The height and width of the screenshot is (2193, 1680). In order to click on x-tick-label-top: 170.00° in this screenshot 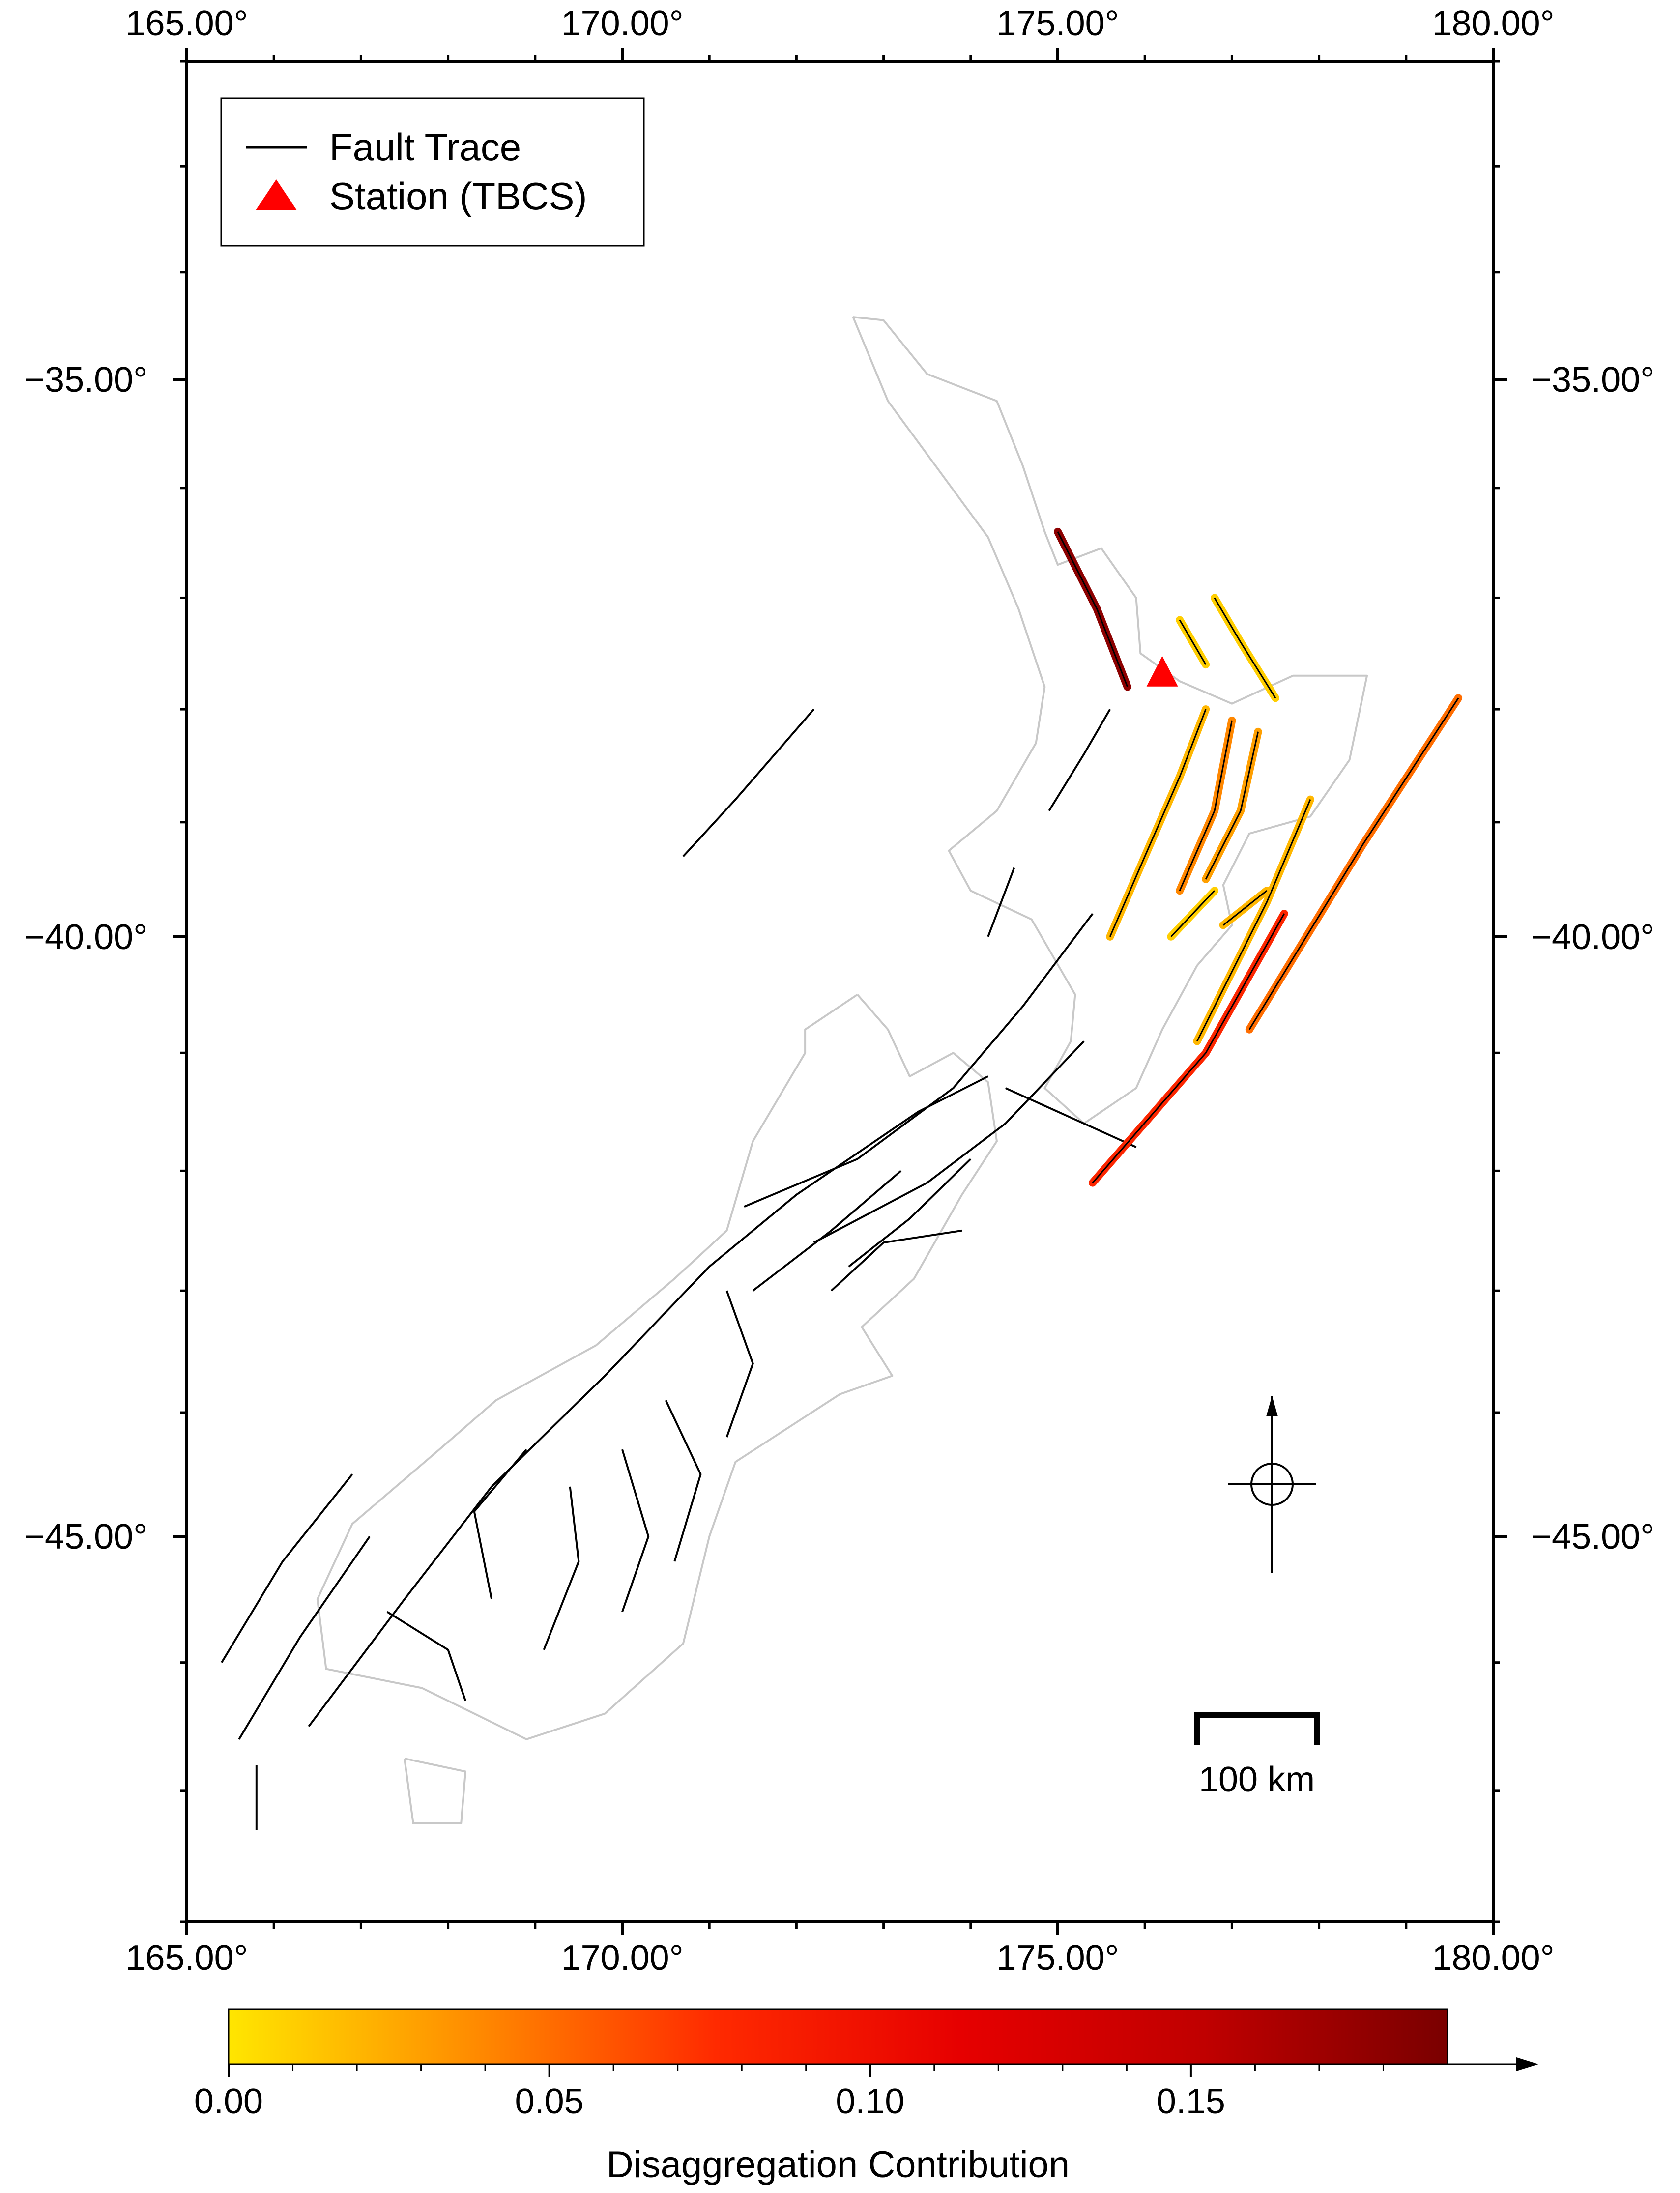, I will do `click(622, 23)`.